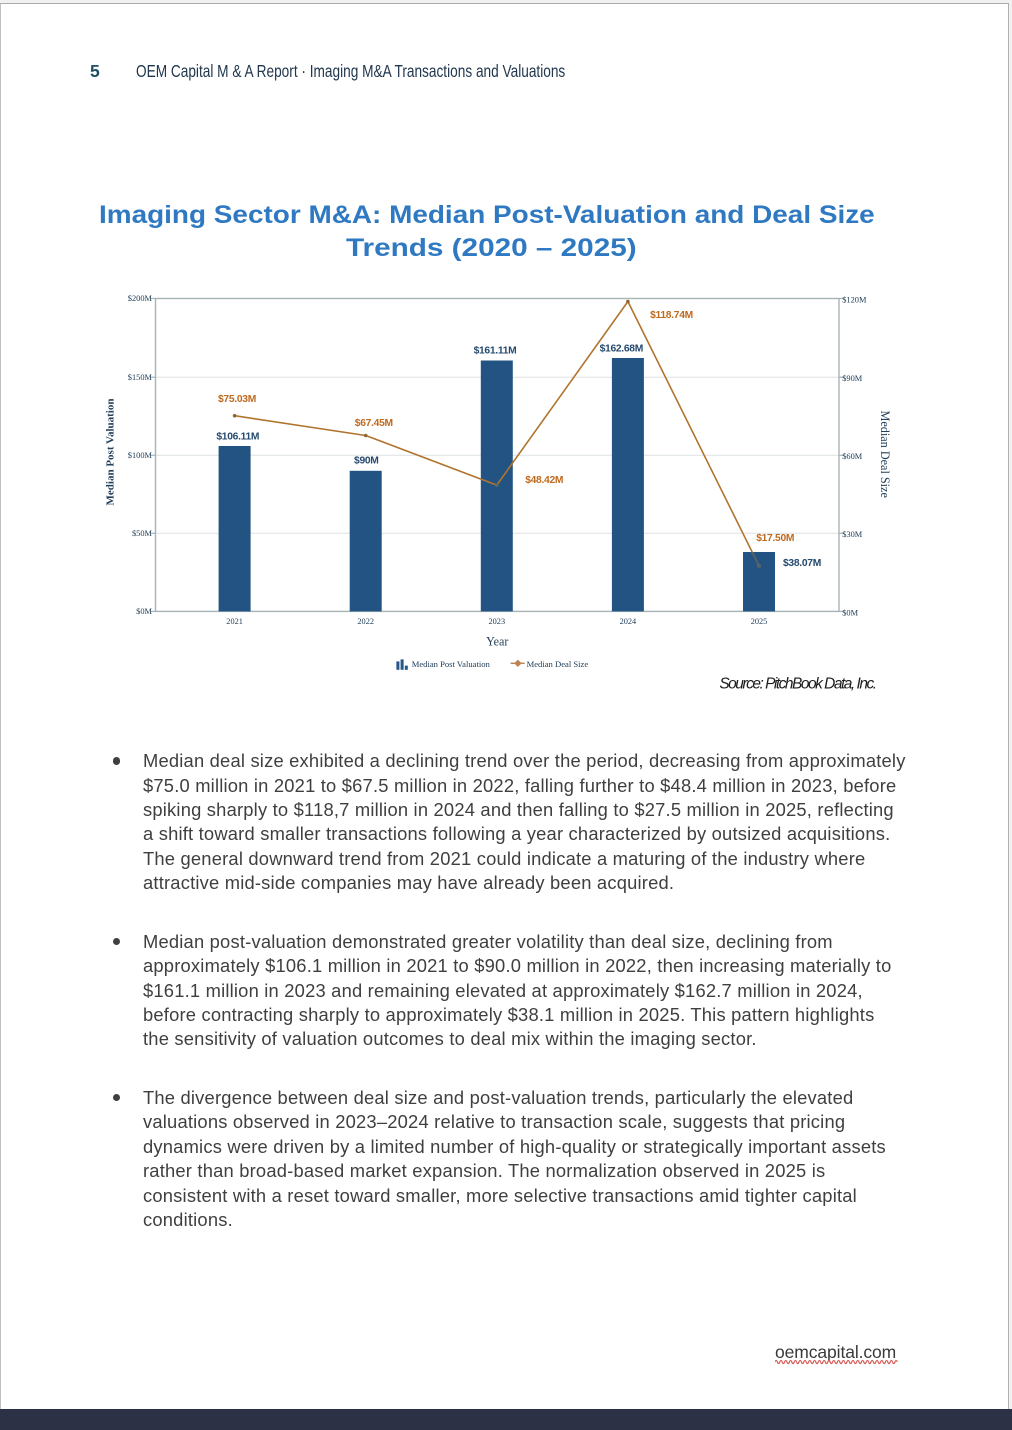  What do you see at coordinates (759, 621) in the screenshot?
I see `svg-text: 2025` at bounding box center [759, 621].